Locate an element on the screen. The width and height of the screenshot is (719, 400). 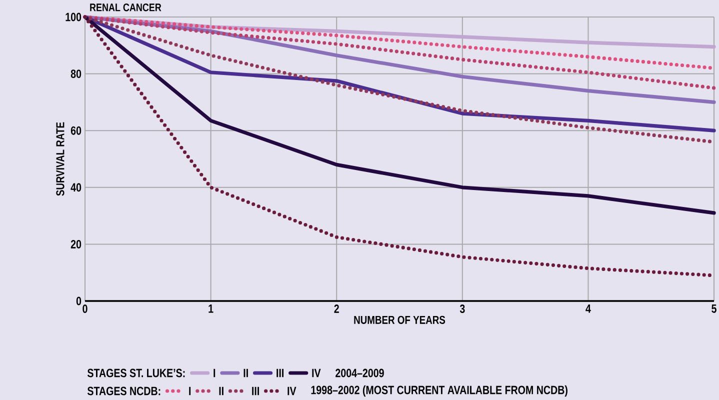
x-tick-label: 0 is located at coordinates (85, 308).